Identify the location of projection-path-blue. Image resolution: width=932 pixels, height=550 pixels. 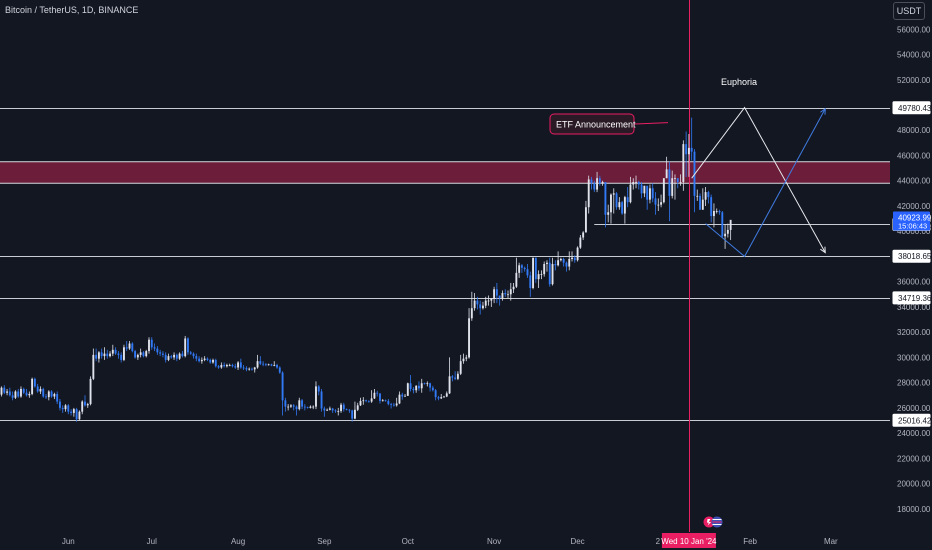
(765, 183).